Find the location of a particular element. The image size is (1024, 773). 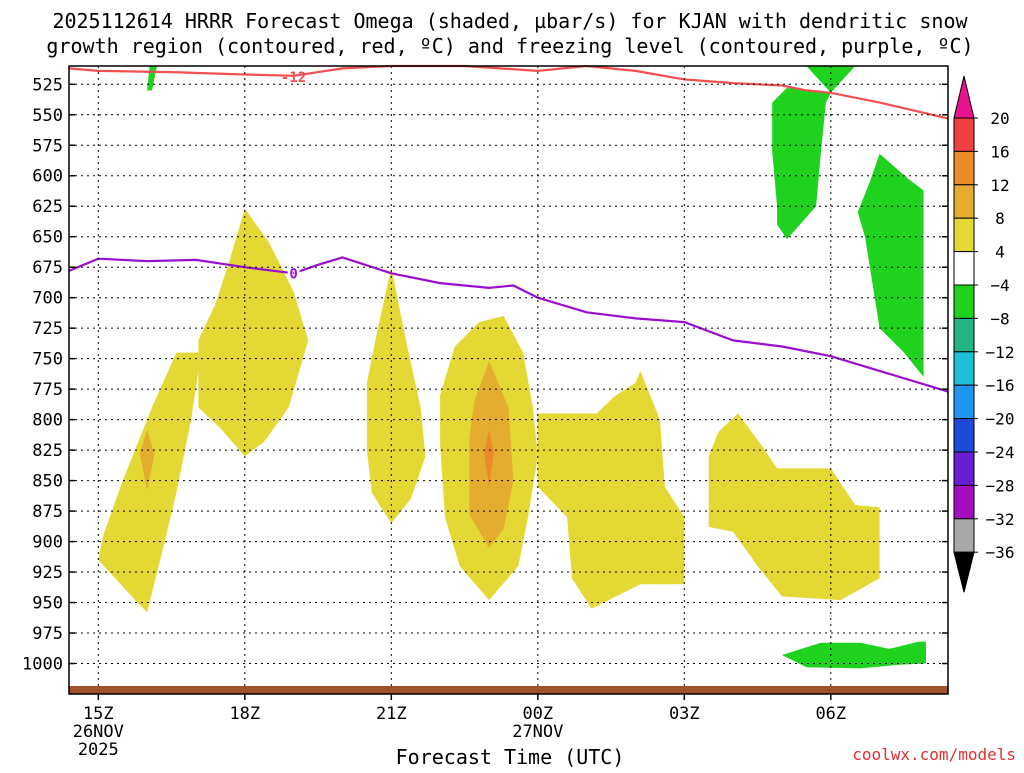

terrain-strip is located at coordinates (508, 690).